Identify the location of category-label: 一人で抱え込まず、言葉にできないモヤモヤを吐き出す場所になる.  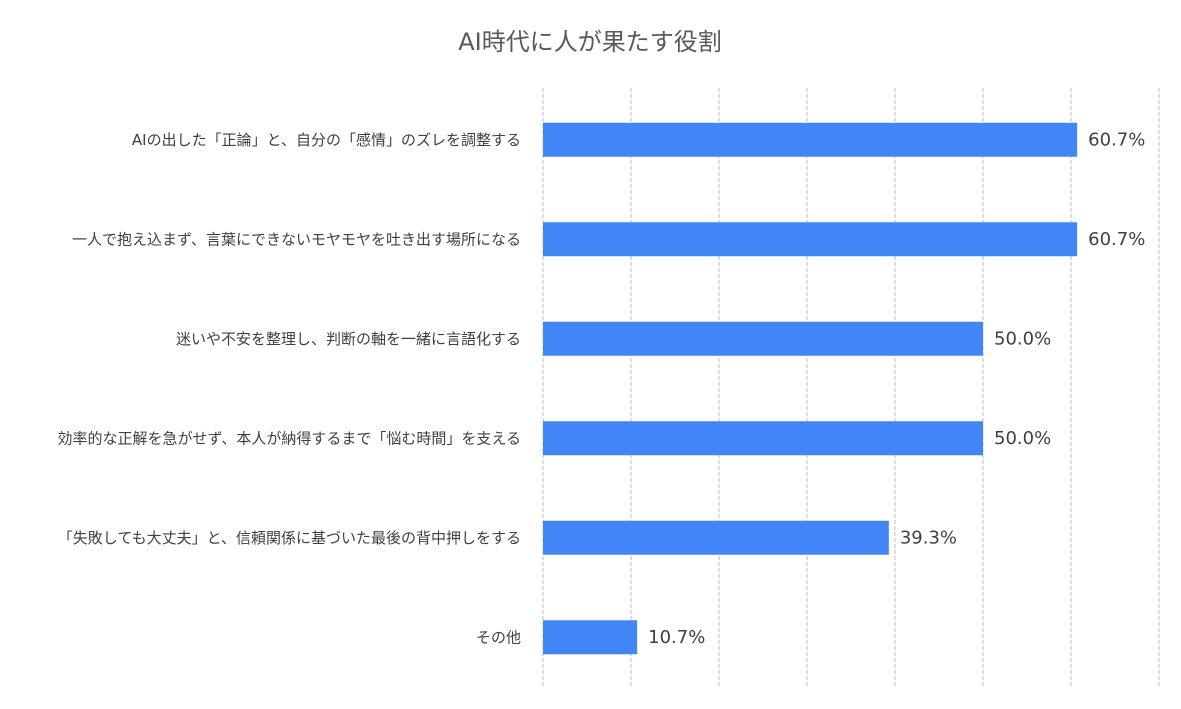
(296, 239).